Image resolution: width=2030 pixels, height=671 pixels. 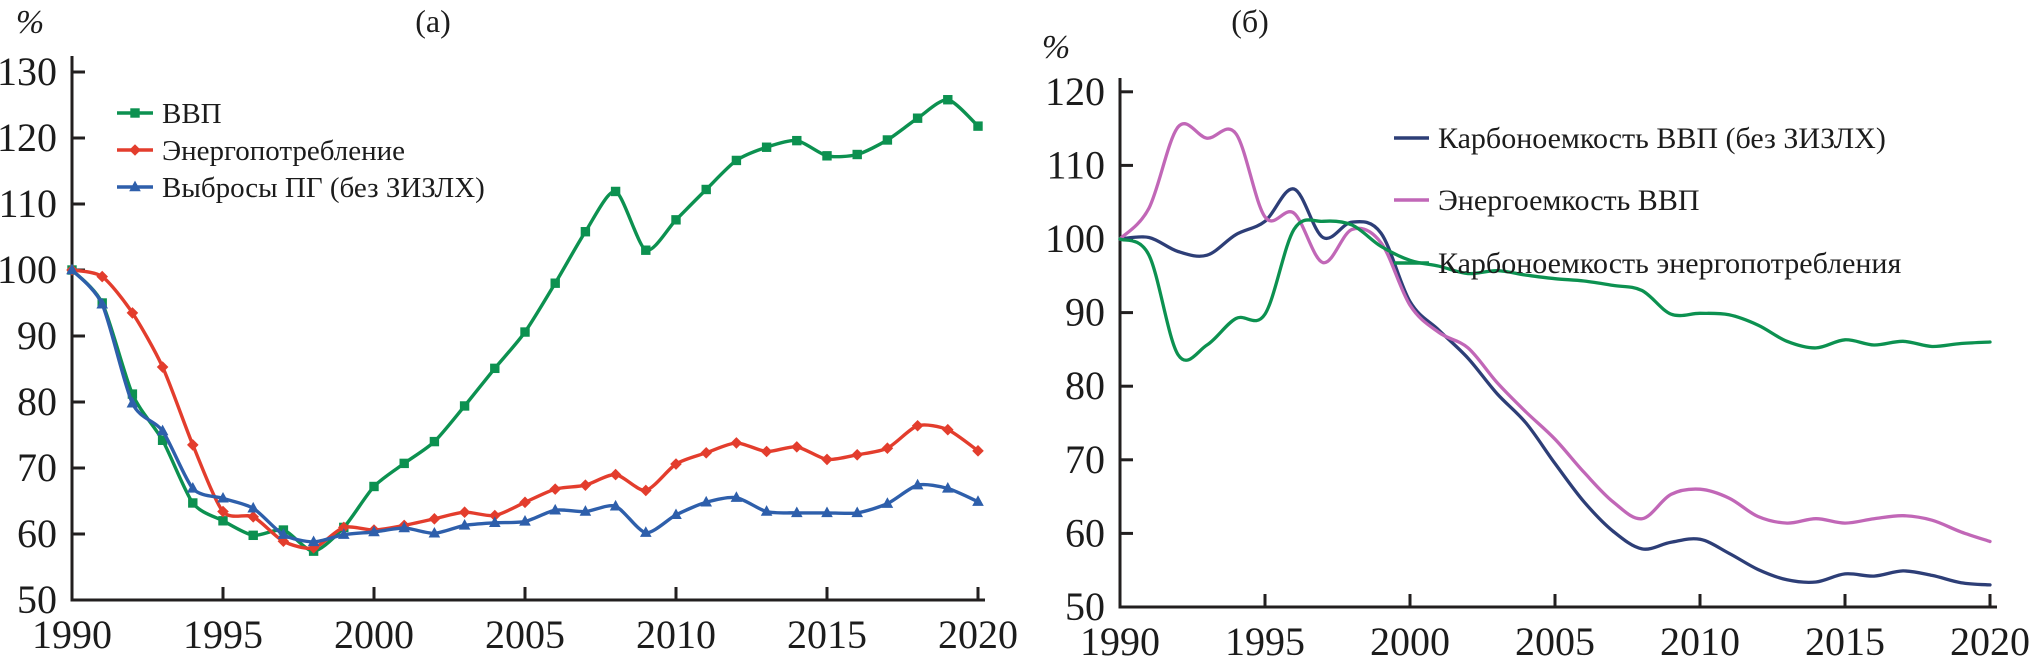 What do you see at coordinates (1555, 641) in the screenshot?
I see `x-tick-label: 2005` at bounding box center [1555, 641].